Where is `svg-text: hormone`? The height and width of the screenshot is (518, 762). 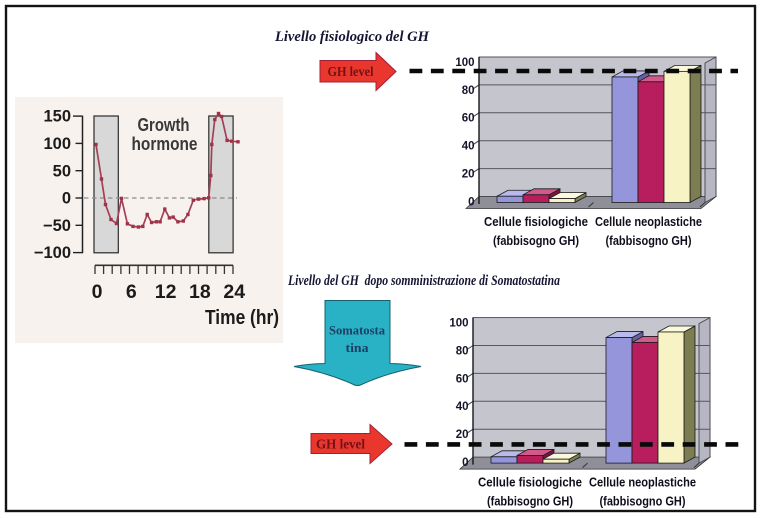
svg-text: hormone is located at coordinates (165, 144).